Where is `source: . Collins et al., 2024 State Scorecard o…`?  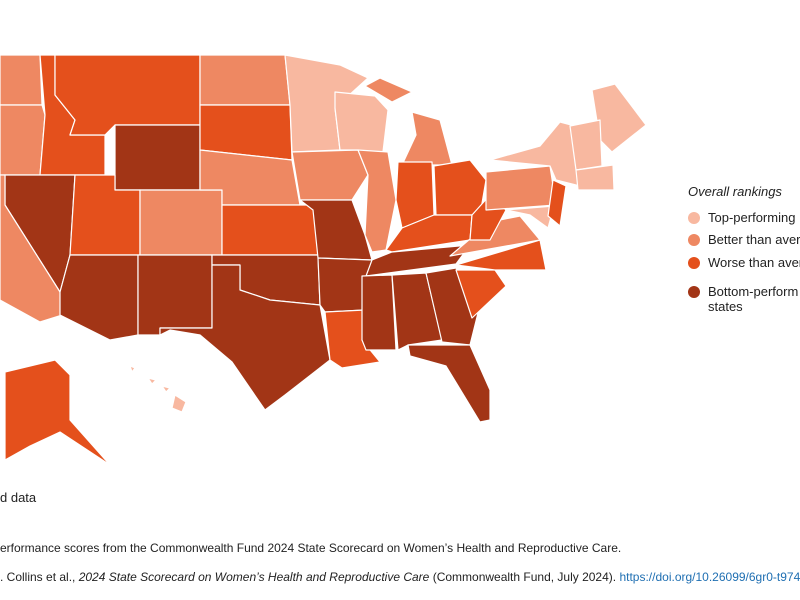 source: . Collins et al., 2024 State Scorecard o… is located at coordinates (400, 577).